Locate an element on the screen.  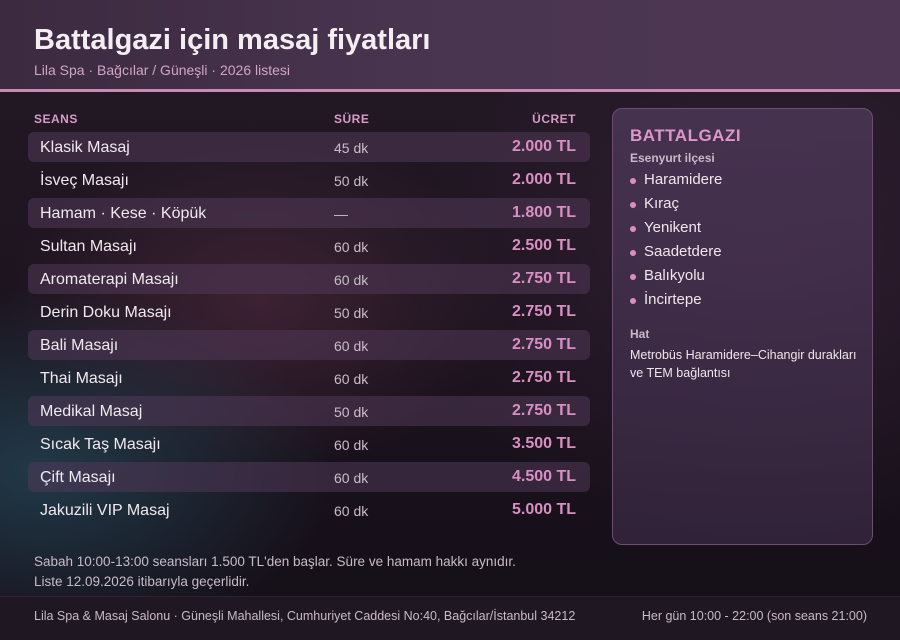
column-header-seans: SEANS is located at coordinates (56, 119).